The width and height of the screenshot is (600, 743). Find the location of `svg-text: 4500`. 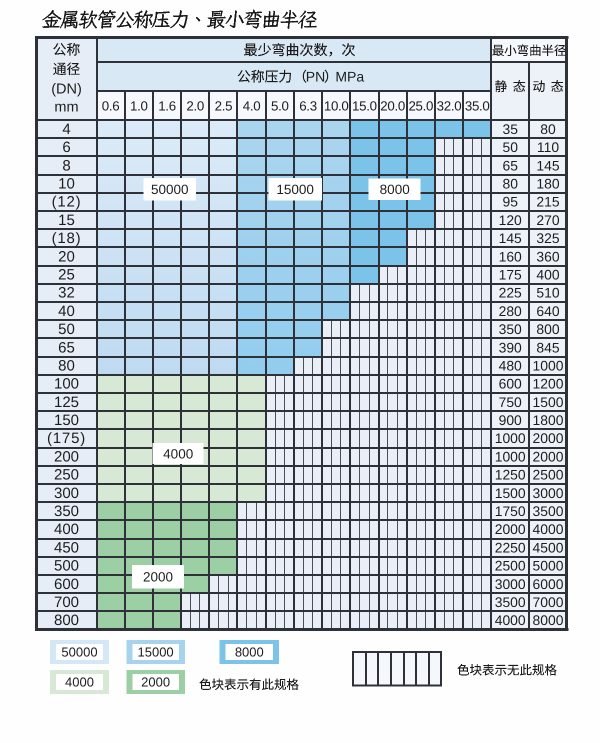

svg-text: 4500 is located at coordinates (548, 547).